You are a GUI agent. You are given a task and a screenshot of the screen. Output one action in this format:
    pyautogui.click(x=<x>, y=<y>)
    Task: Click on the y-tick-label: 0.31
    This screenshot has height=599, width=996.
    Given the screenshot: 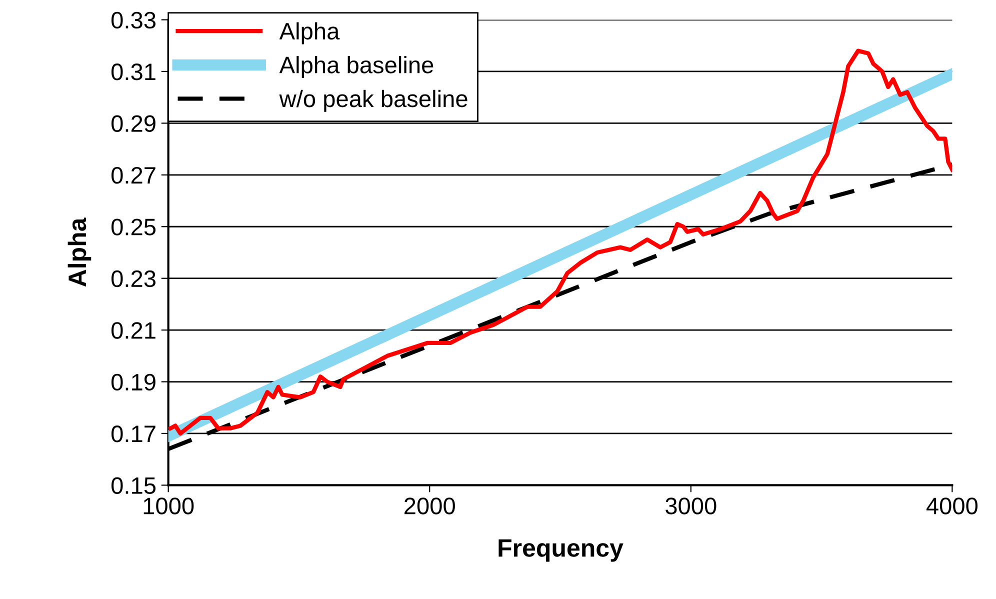 What is the action you would take?
    pyautogui.click(x=133, y=72)
    